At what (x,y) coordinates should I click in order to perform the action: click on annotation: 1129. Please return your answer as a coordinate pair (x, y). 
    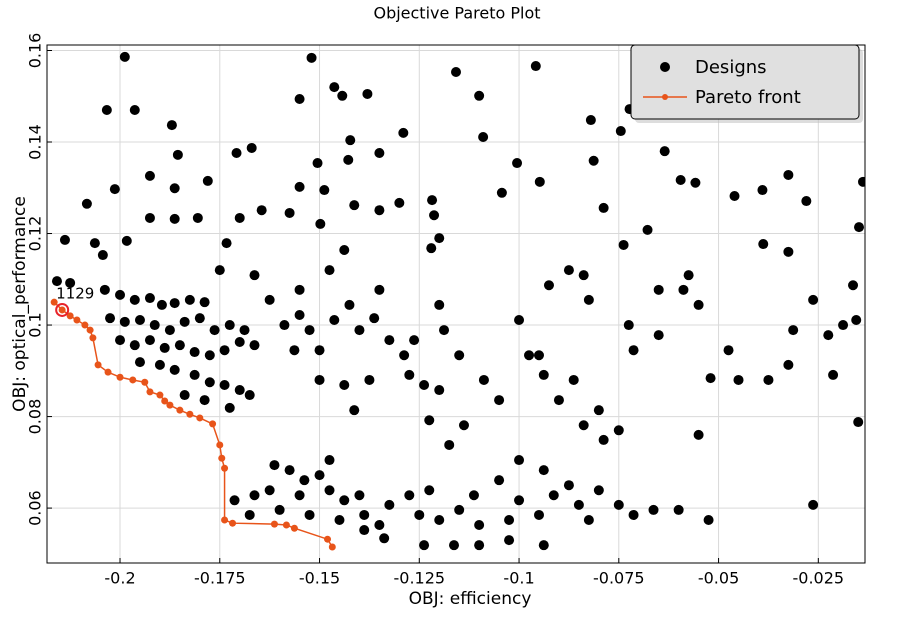
    Looking at the image, I should click on (75, 293).